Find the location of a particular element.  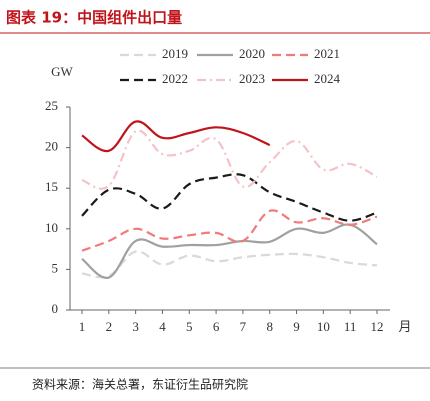

x-tick-label: 2 is located at coordinates (109, 326).